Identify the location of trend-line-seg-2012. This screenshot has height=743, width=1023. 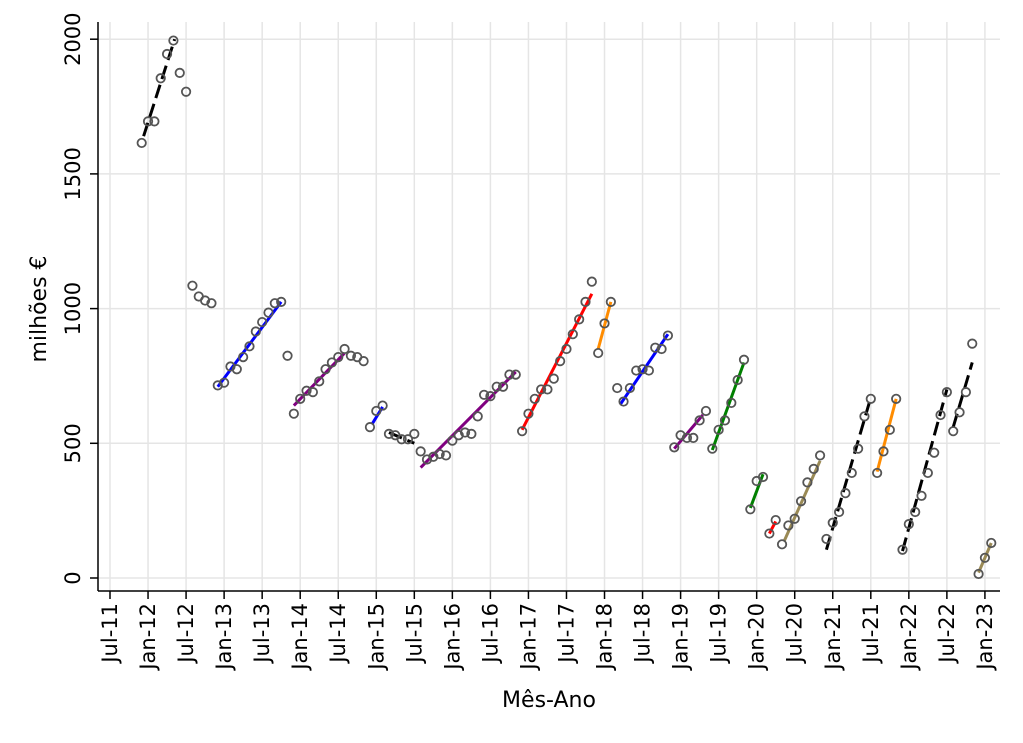
(159, 87).